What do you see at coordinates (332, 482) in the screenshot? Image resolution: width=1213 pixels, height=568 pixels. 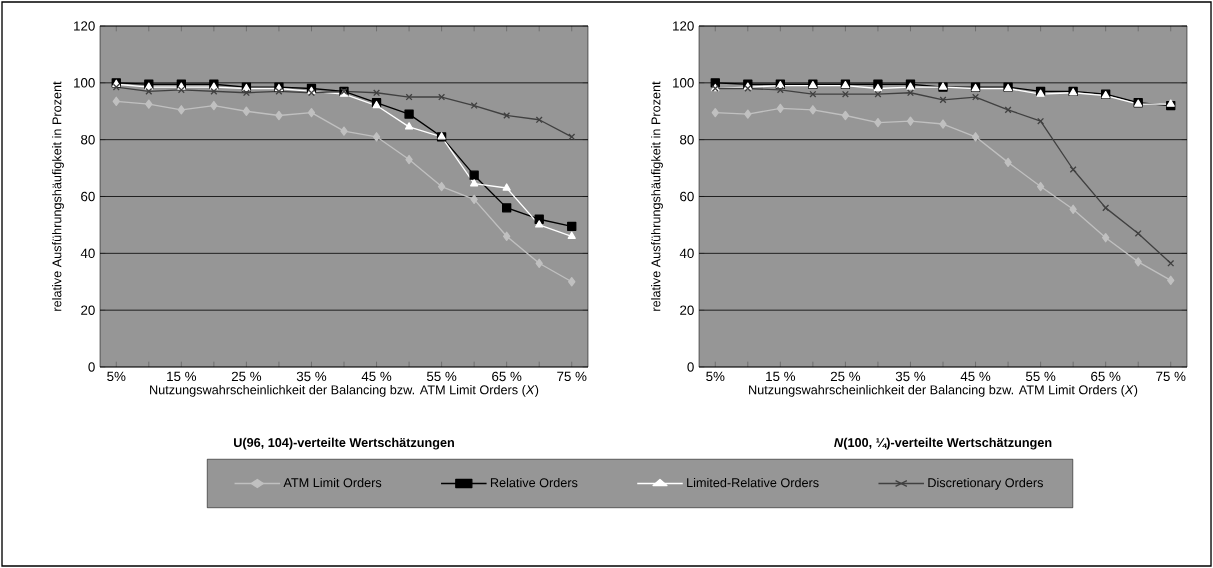 I see `legend-label: ATM Limit Orders` at bounding box center [332, 482].